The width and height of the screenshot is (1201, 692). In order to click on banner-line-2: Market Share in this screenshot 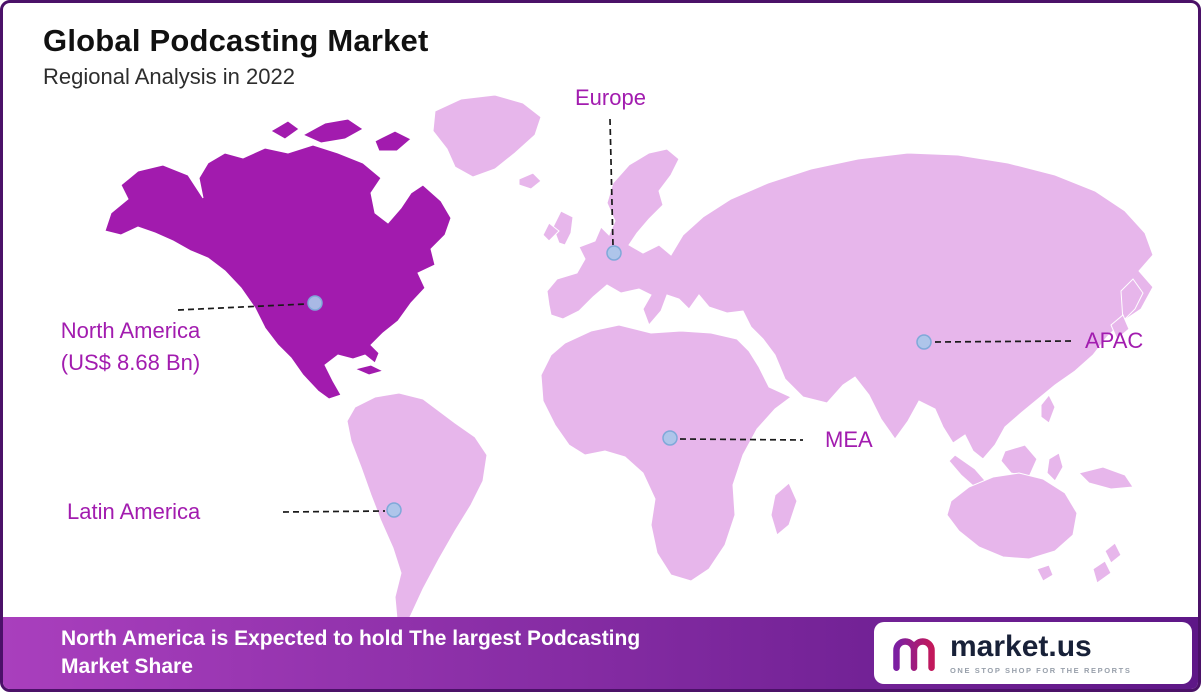, I will do `click(127, 666)`.